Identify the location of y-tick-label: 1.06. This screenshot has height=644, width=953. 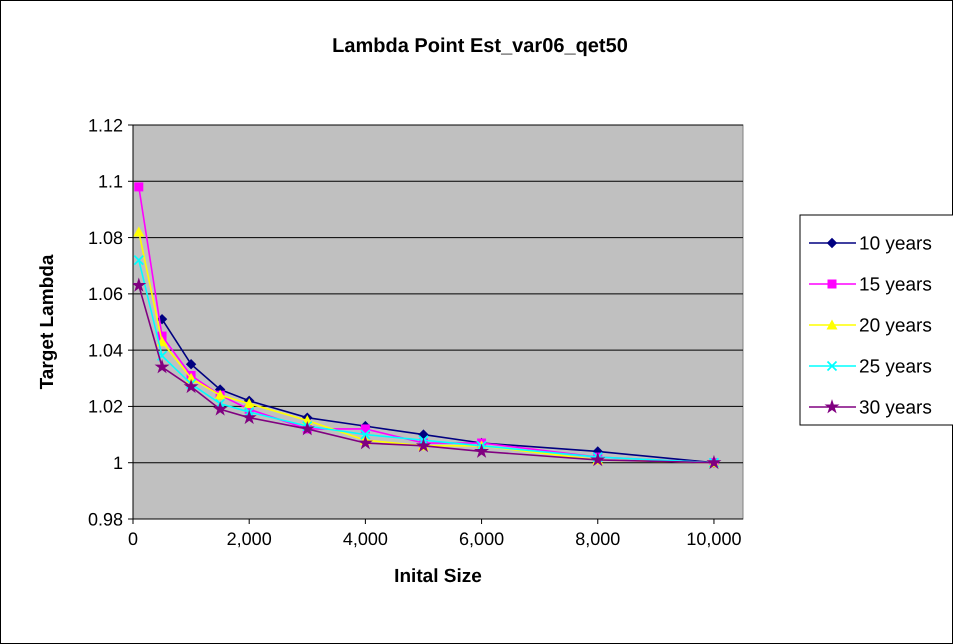
(105, 294).